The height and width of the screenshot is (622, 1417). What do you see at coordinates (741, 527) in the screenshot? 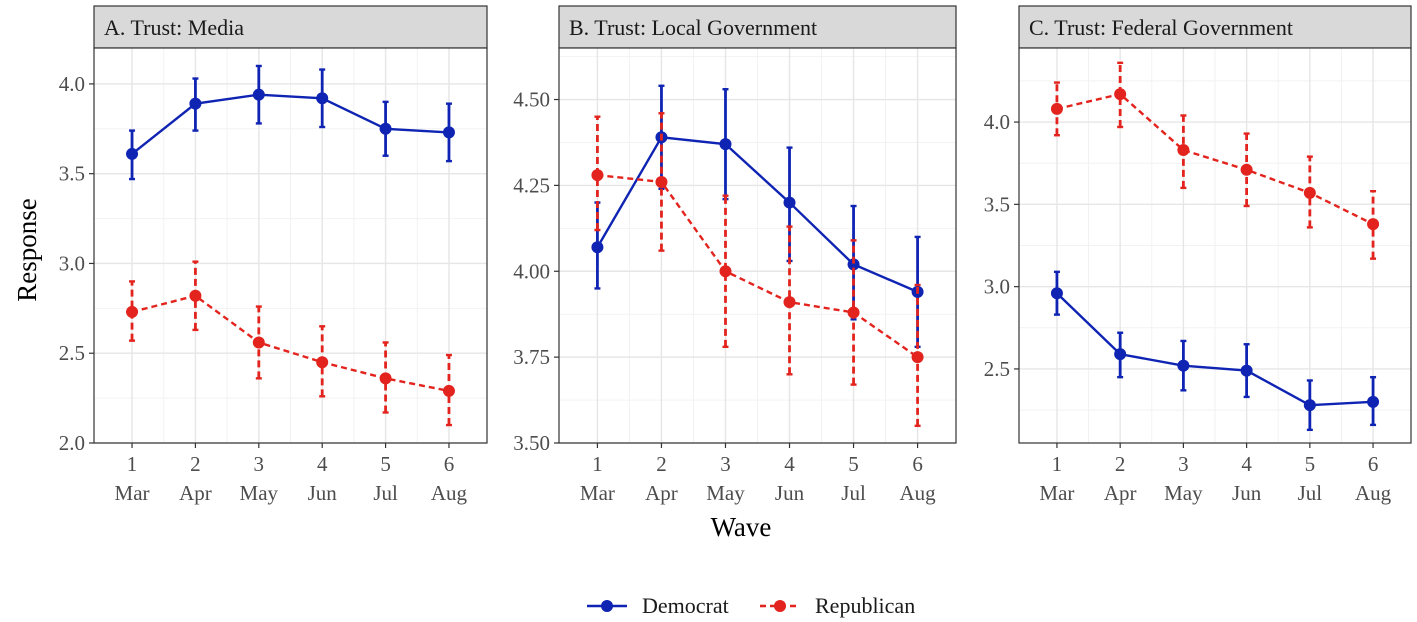
I see `x-axis-title: Wave` at bounding box center [741, 527].